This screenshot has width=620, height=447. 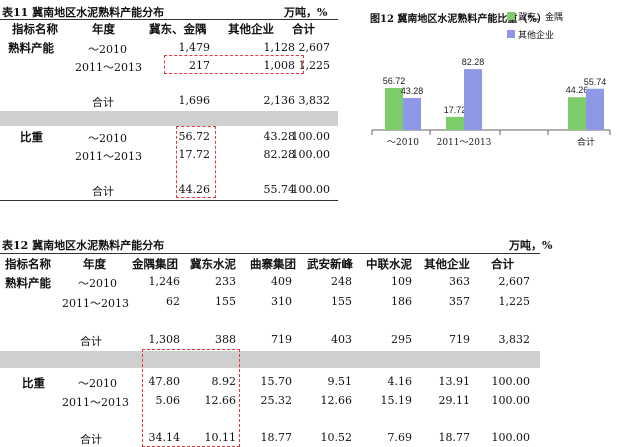 What do you see at coordinates (595, 82) in the screenshot?
I see `bar-value-label: 55.74` at bounding box center [595, 82].